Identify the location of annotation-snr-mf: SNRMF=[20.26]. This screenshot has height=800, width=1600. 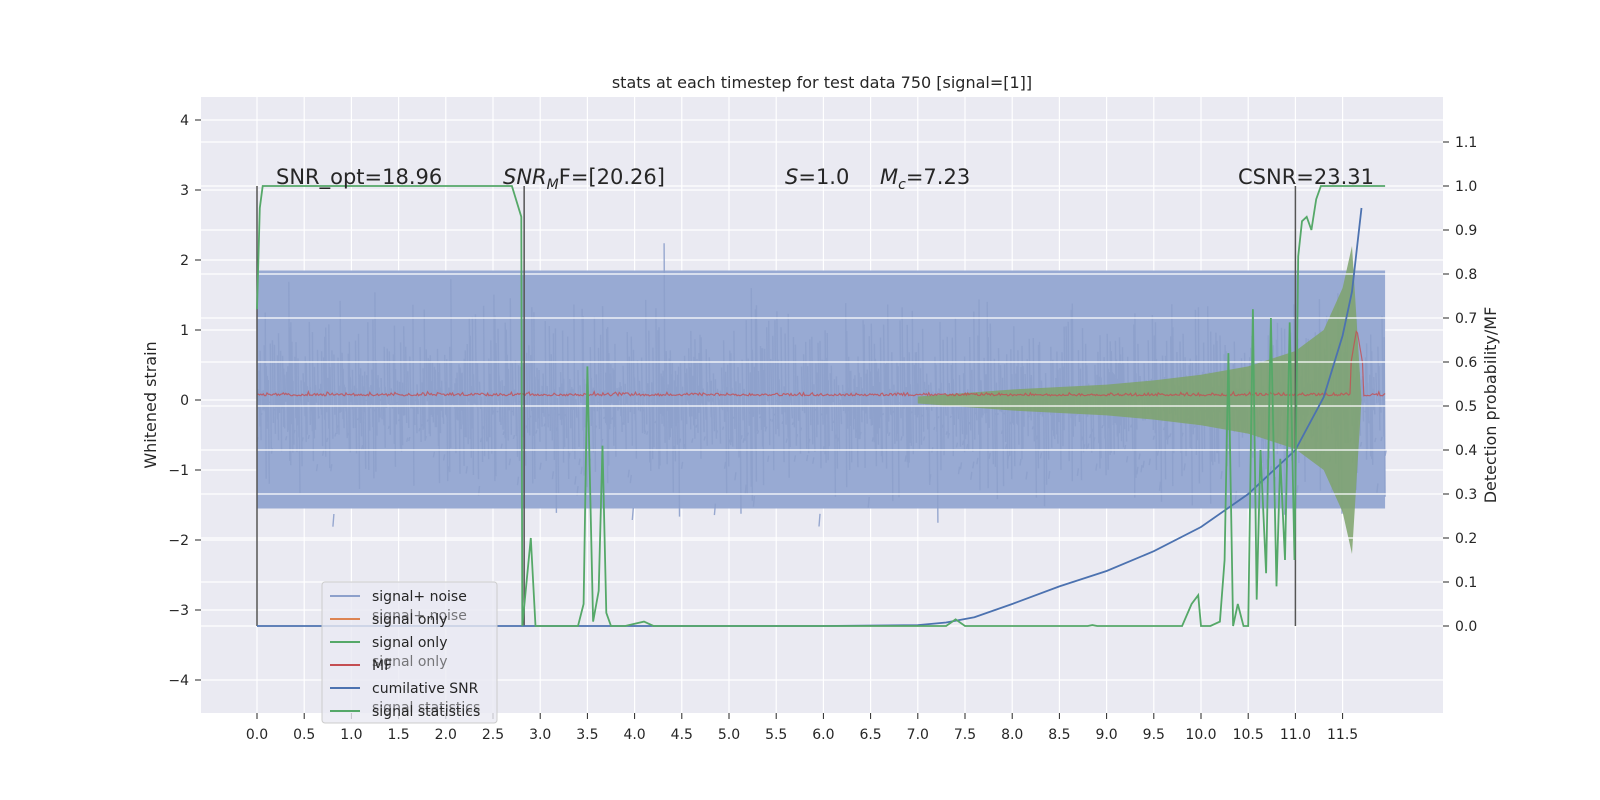
(584, 179).